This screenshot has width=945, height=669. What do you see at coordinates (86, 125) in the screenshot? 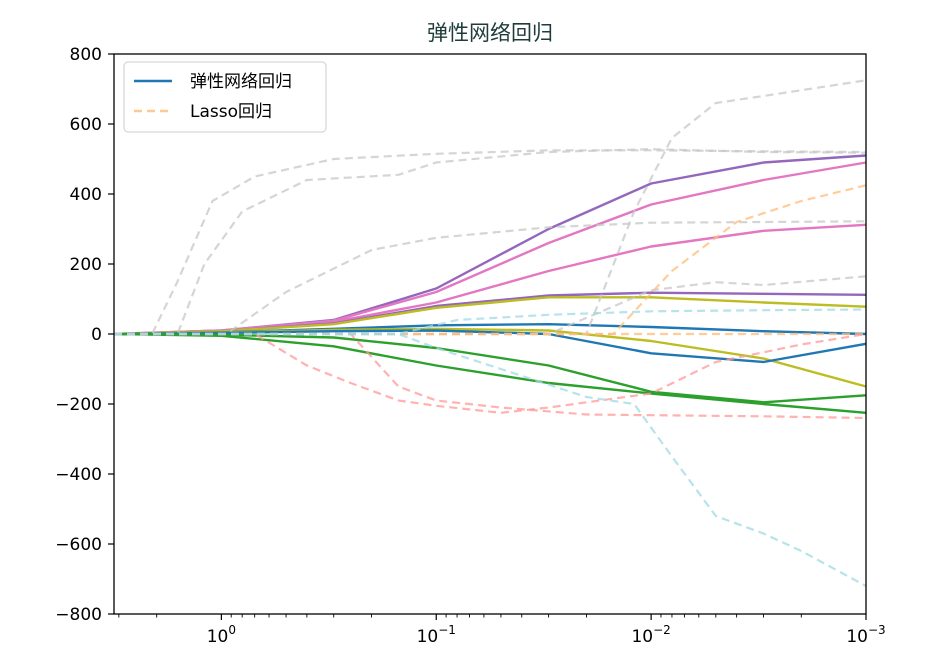
I see `y-tick-label: 600` at bounding box center [86, 125].